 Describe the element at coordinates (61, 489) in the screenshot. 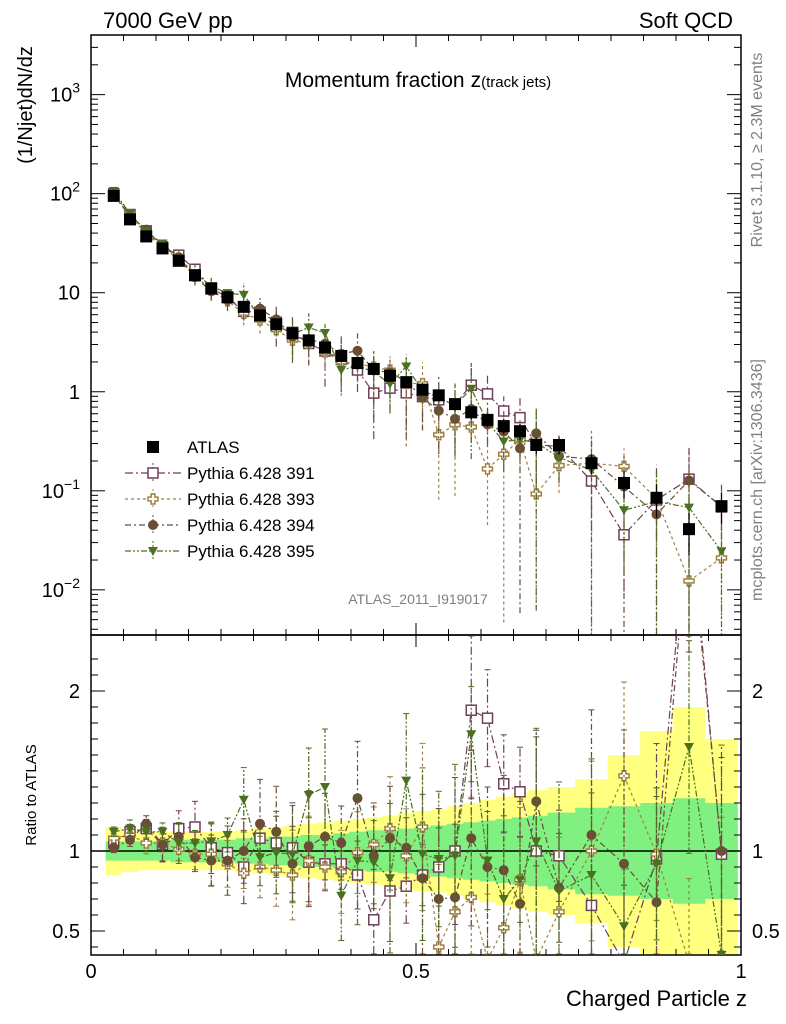

I see `y-tick-label: 10⁻¹` at that location.